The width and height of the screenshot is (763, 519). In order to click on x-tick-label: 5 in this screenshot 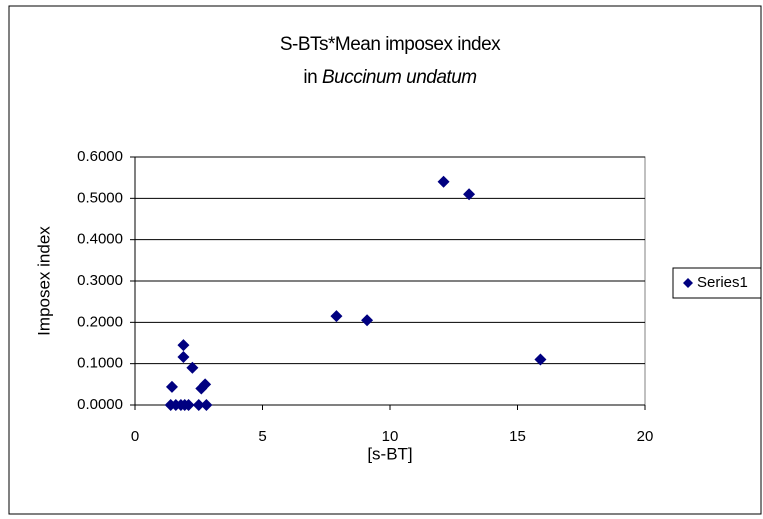, I will do `click(262, 436)`.